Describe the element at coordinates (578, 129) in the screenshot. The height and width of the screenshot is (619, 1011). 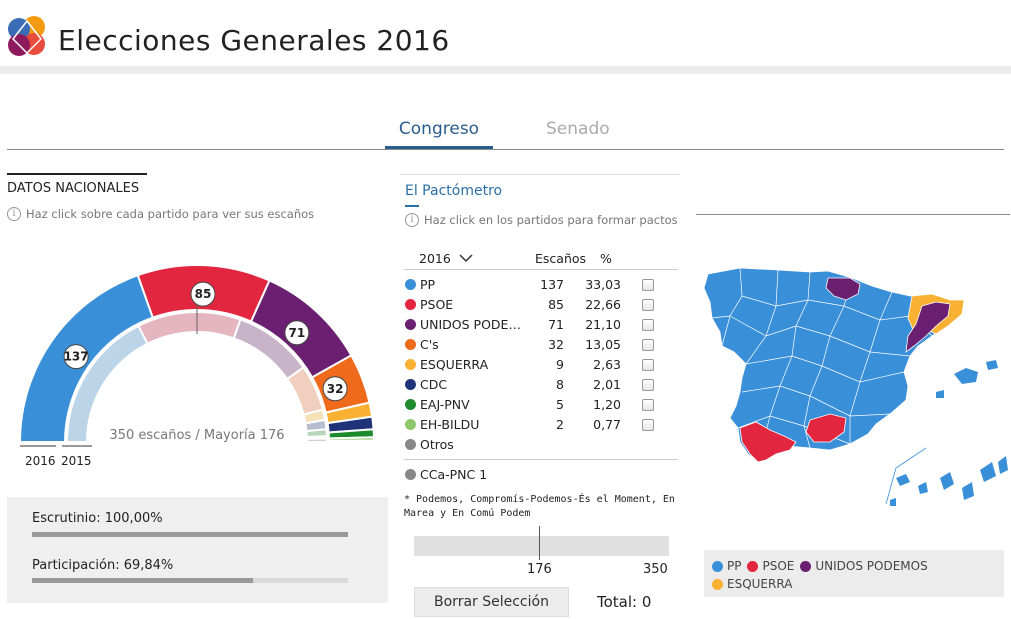
I see `tab-senado: Senado` at that location.